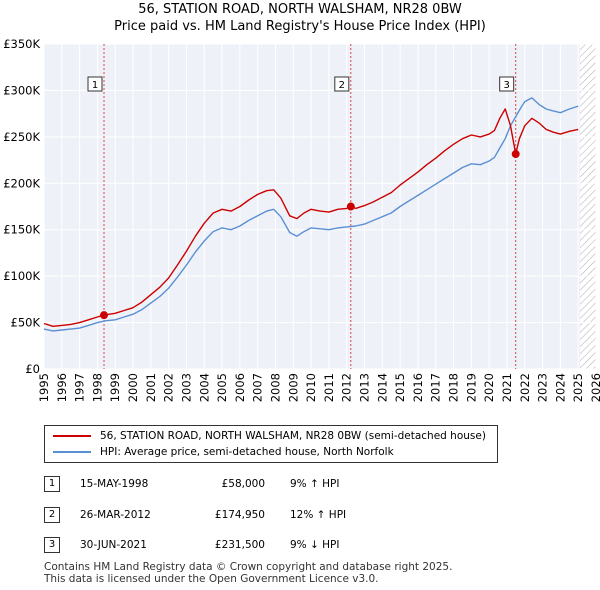 The image size is (600, 590). I want to click on x-tick-label: 1999, so click(115, 387).